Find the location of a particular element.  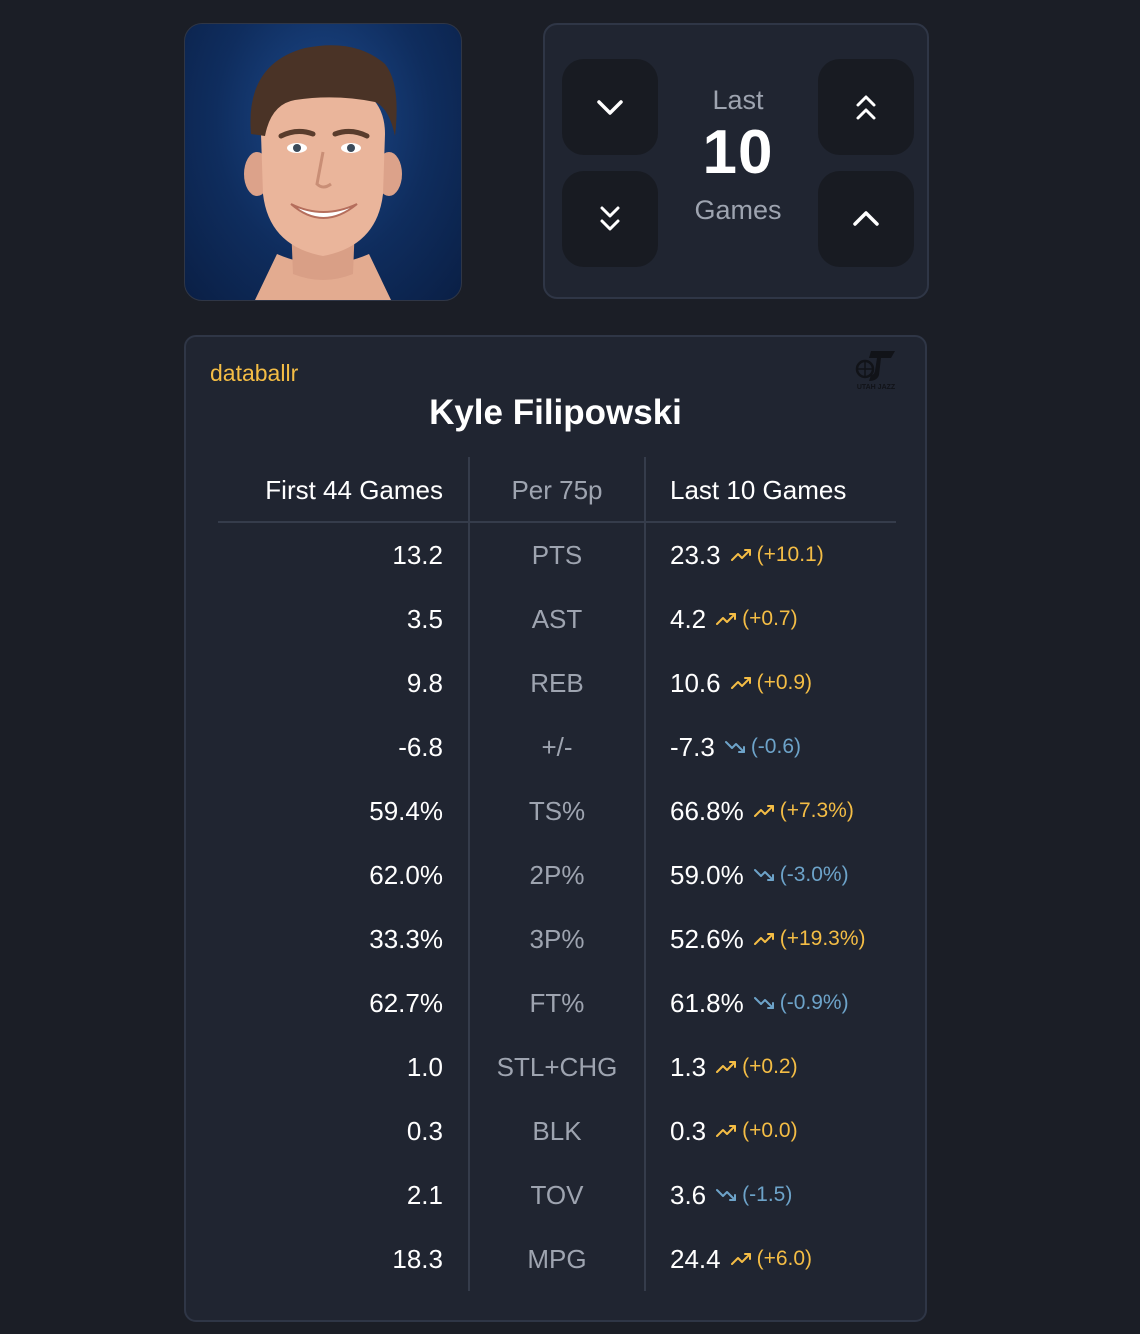

last-games-cell: 52.6% (+19.3%) is located at coordinates (768, 939).